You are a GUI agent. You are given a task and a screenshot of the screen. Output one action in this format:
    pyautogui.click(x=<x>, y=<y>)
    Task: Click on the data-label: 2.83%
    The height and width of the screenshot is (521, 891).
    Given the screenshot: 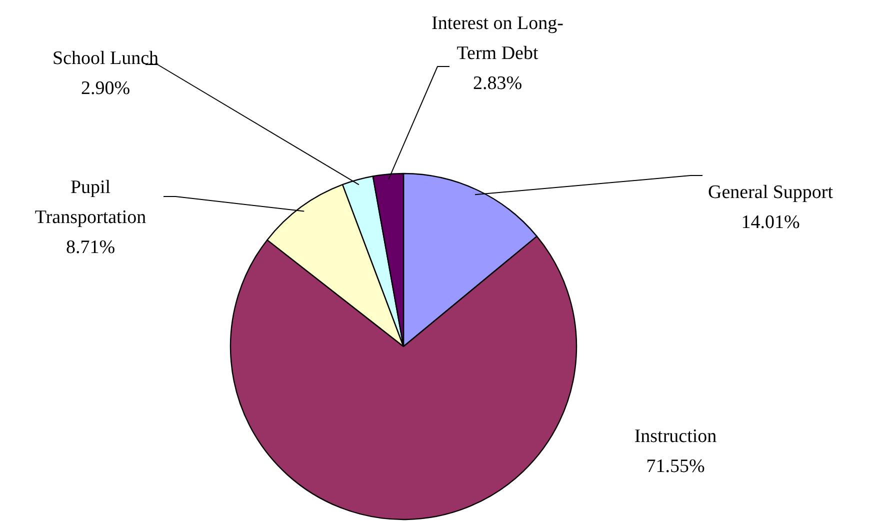 What is the action you would take?
    pyautogui.click(x=497, y=83)
    